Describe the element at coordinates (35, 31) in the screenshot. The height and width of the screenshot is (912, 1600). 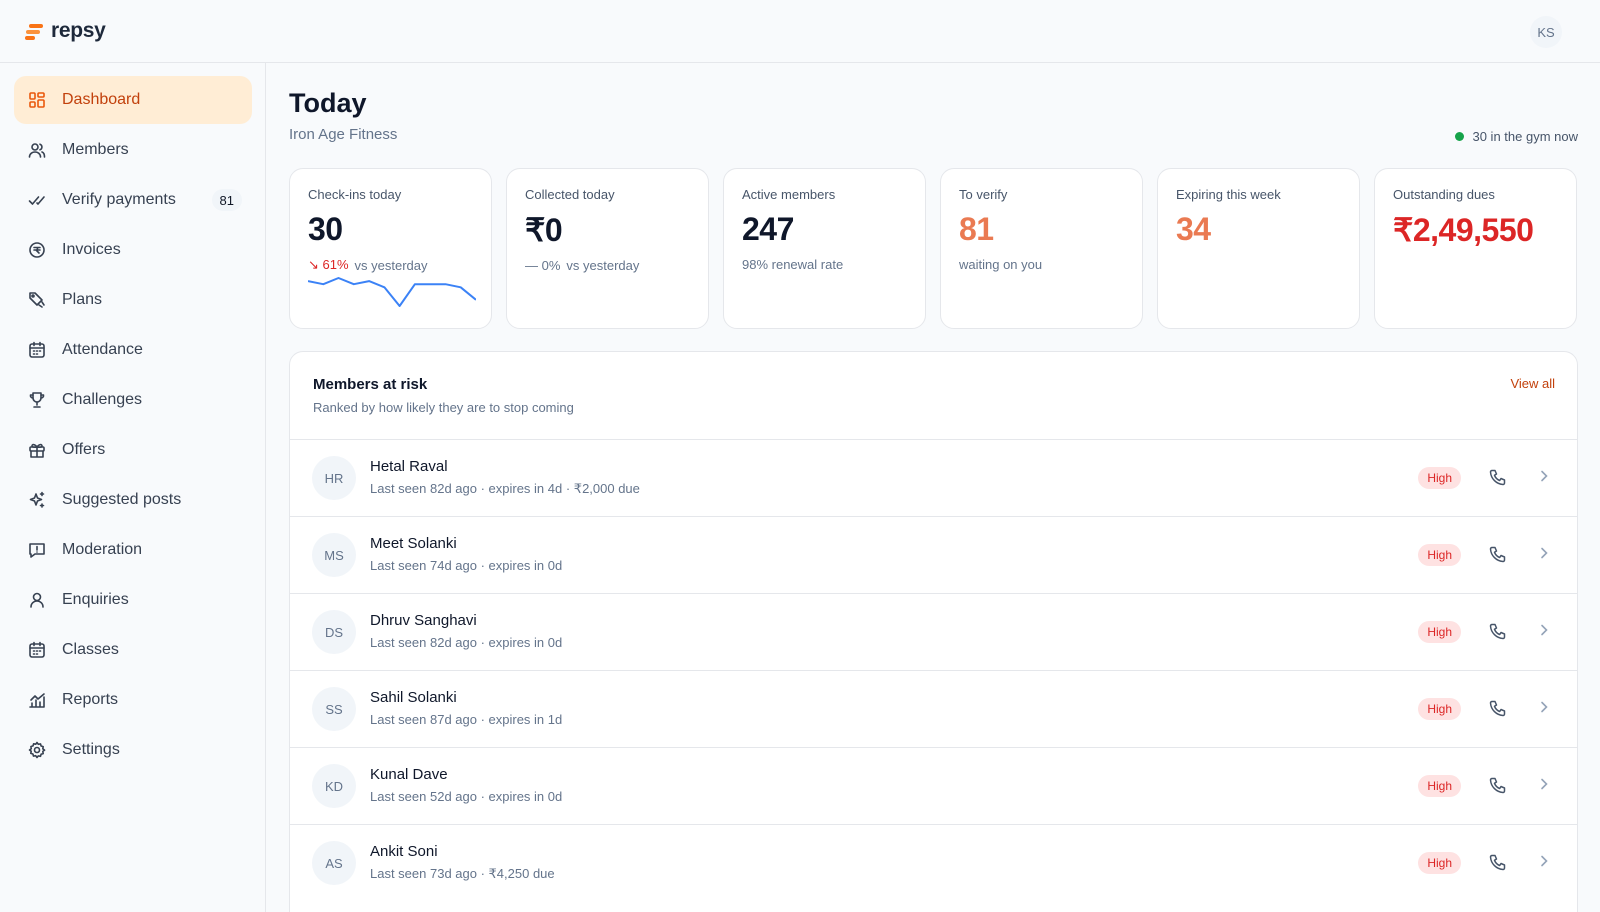
I see `logo-icon` at that location.